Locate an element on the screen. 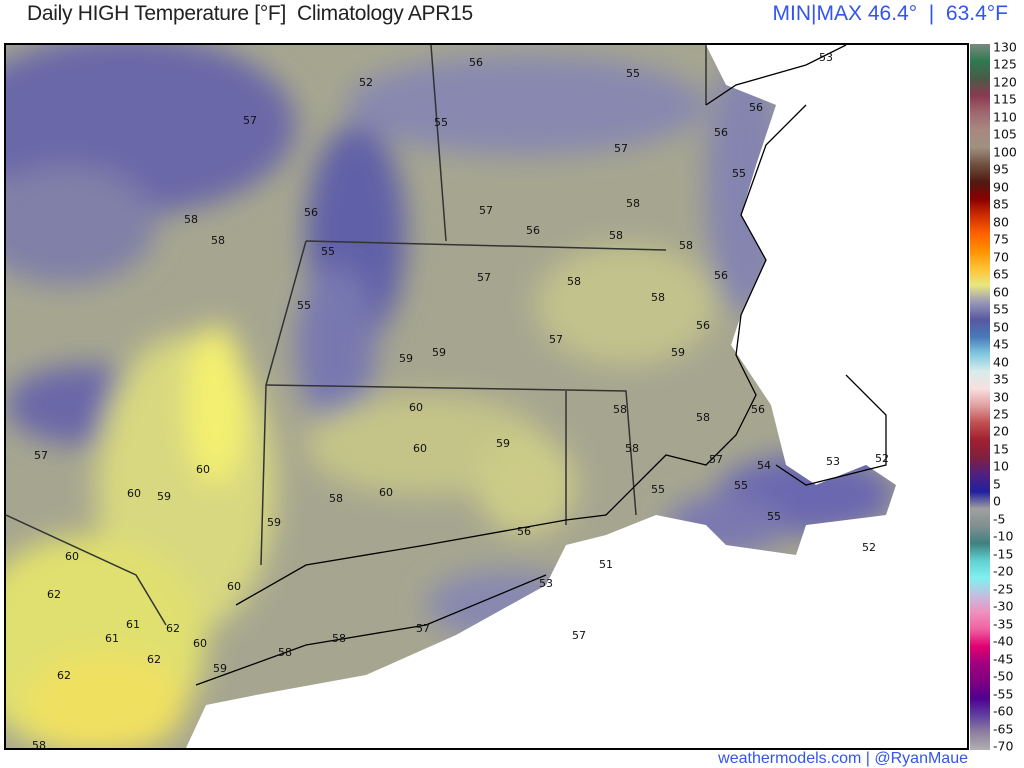  colorbar is located at coordinates (980, 397).